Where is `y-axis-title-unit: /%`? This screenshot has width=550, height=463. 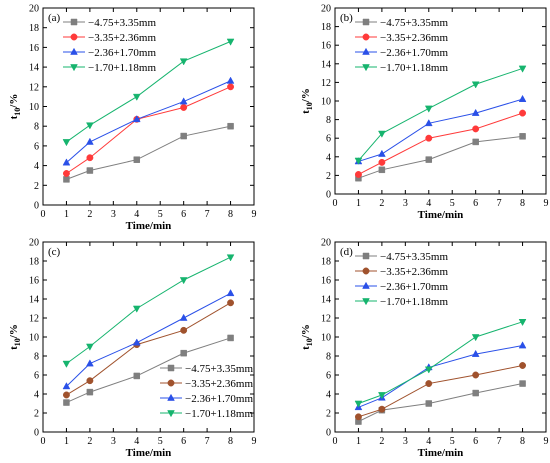
y-axis-title-unit: /% is located at coordinates (14, 101).